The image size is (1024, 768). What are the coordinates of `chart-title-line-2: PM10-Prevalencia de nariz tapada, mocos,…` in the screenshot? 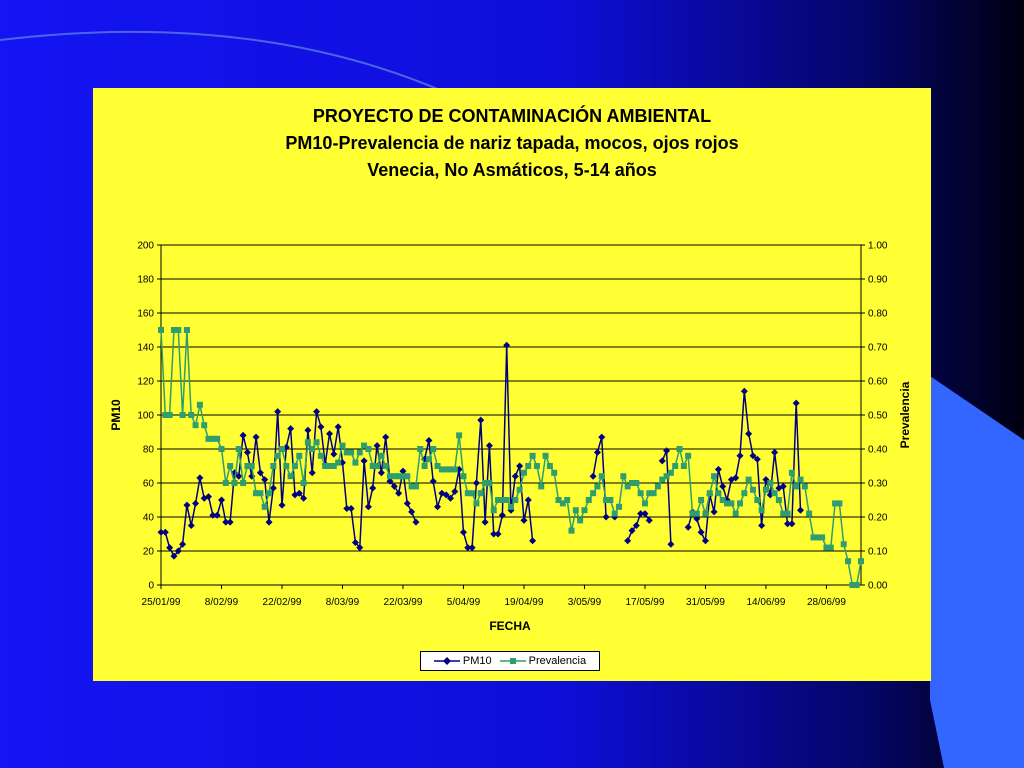 It's located at (512, 143).